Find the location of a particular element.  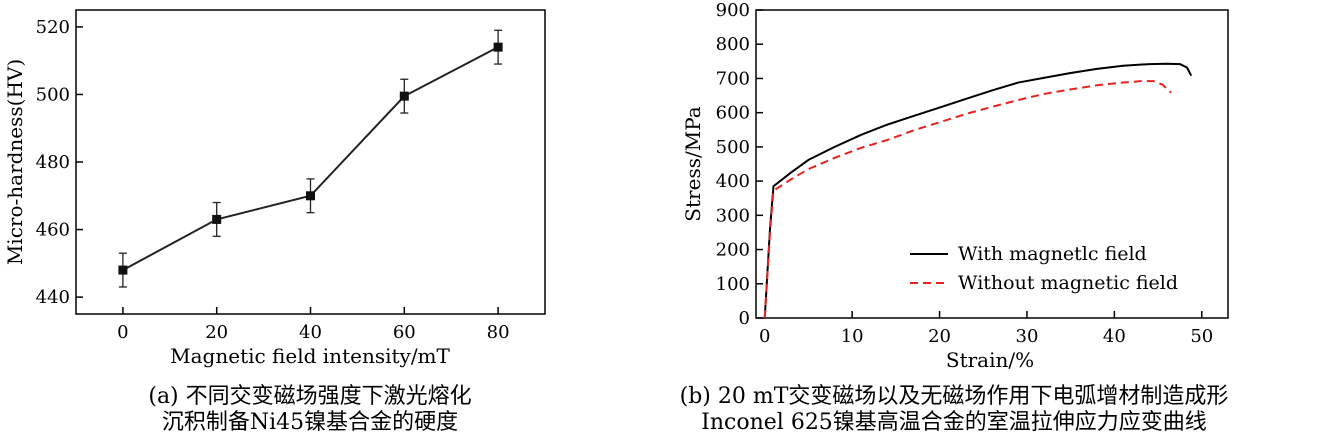

chart-a-y-tick-label: 460 is located at coordinates (53, 230).